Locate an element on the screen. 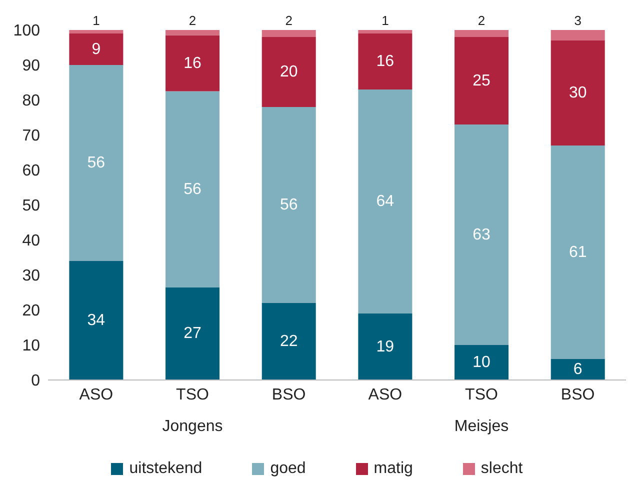 This screenshot has width=644, height=492. data-label: 22 is located at coordinates (289, 341).